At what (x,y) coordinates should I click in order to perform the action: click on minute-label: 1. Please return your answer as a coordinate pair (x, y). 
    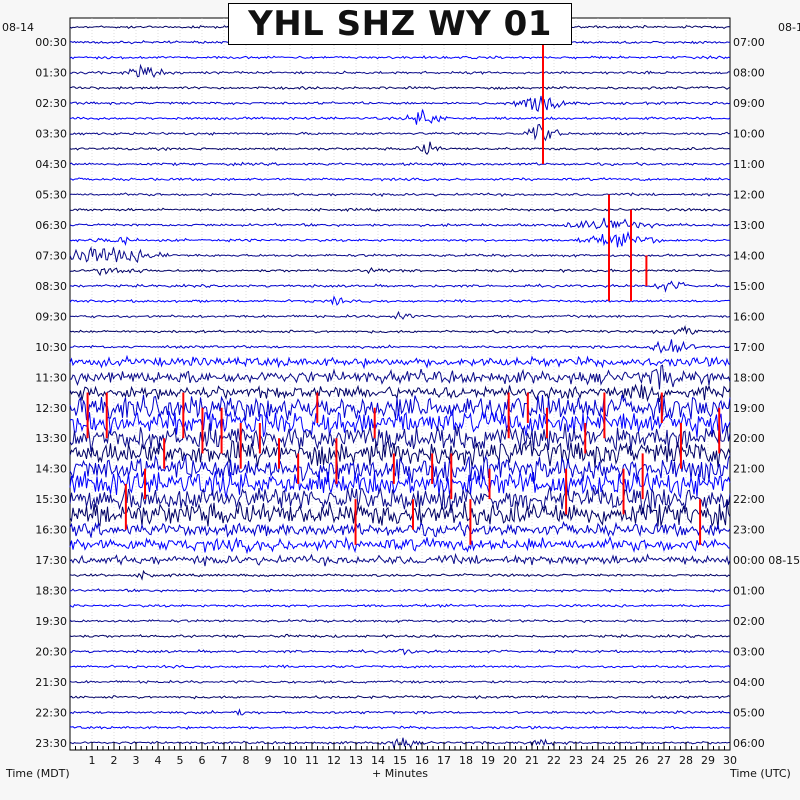
    Looking at the image, I should click on (92, 760).